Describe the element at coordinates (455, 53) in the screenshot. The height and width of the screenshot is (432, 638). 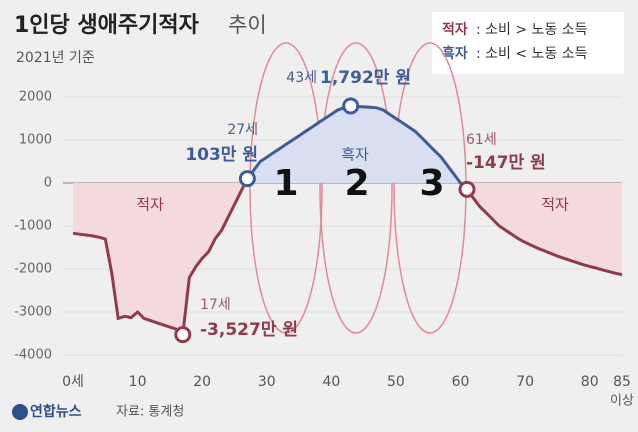
I see `legend-label: 흑자` at that location.